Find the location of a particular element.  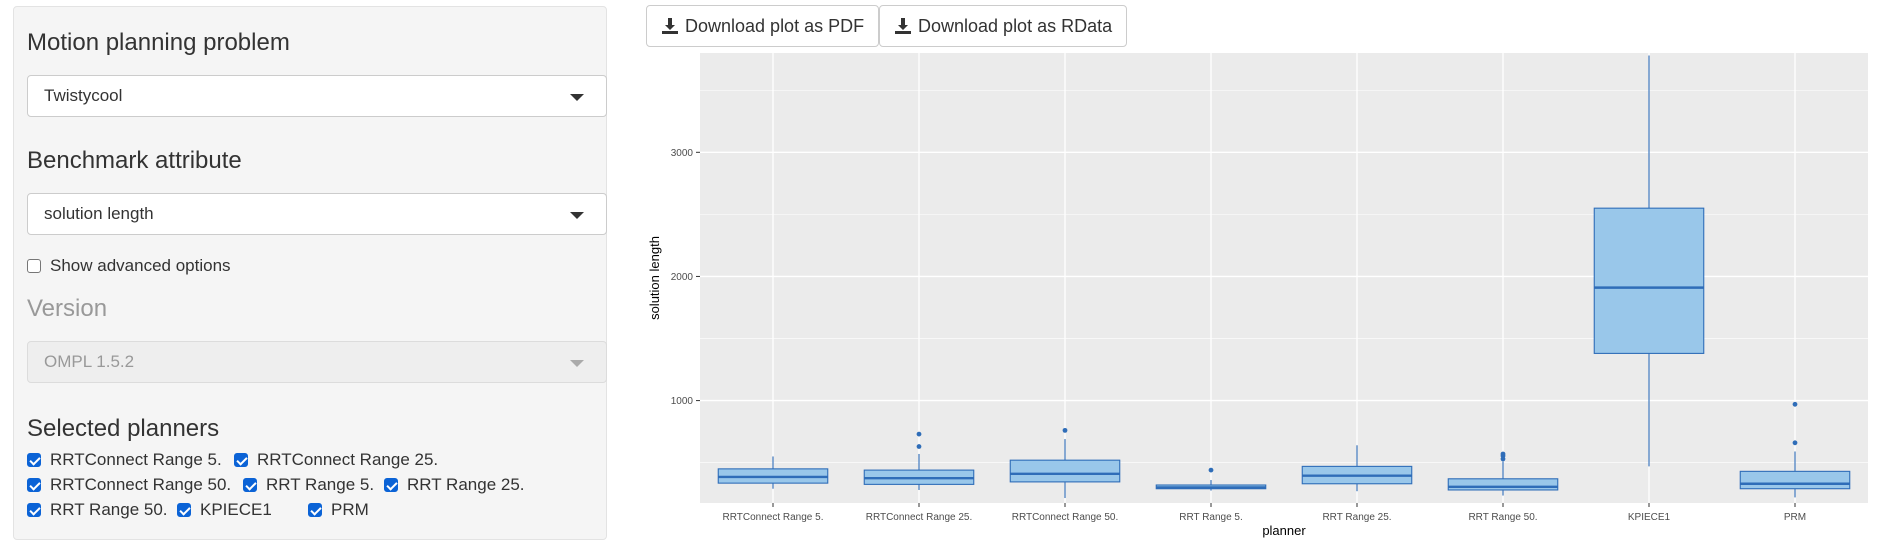

planner-checkbox-rrtconnect-25: RRTConnect Range 25. is located at coordinates (336, 460).